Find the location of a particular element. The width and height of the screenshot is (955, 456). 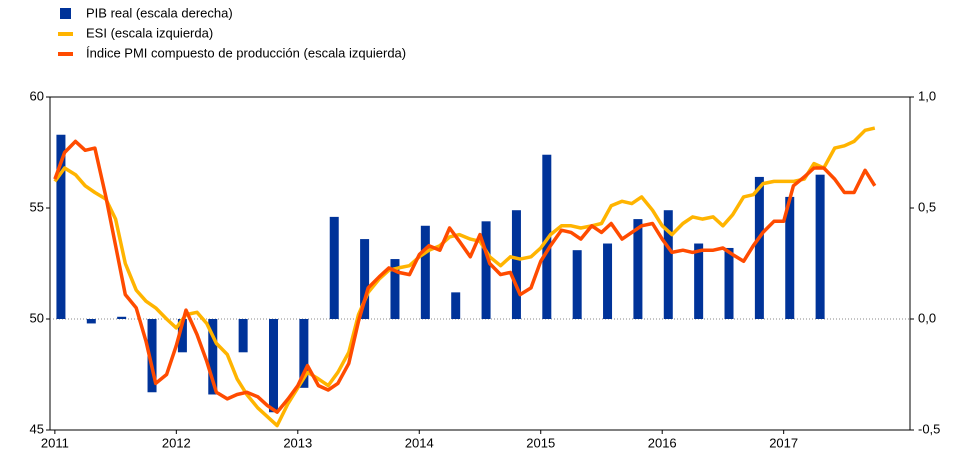

legend-swatch is located at coordinates (65, 13).